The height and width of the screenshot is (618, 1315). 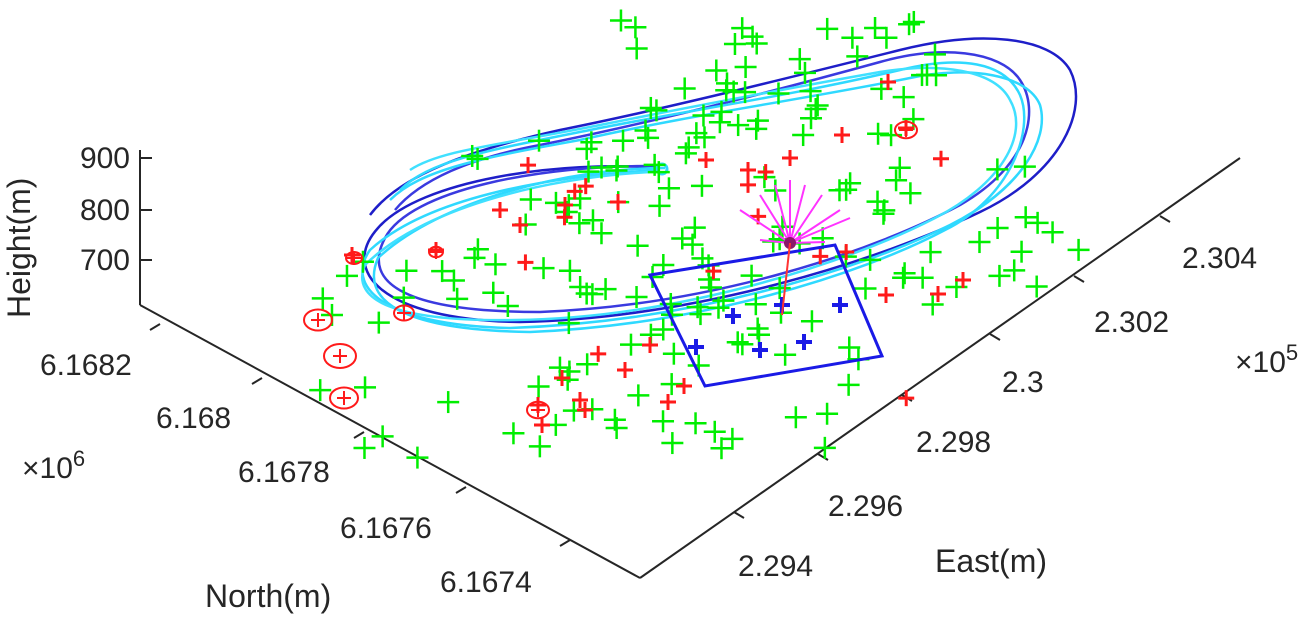 I want to click on x-tick-label: 2.296, so click(x=865, y=506).